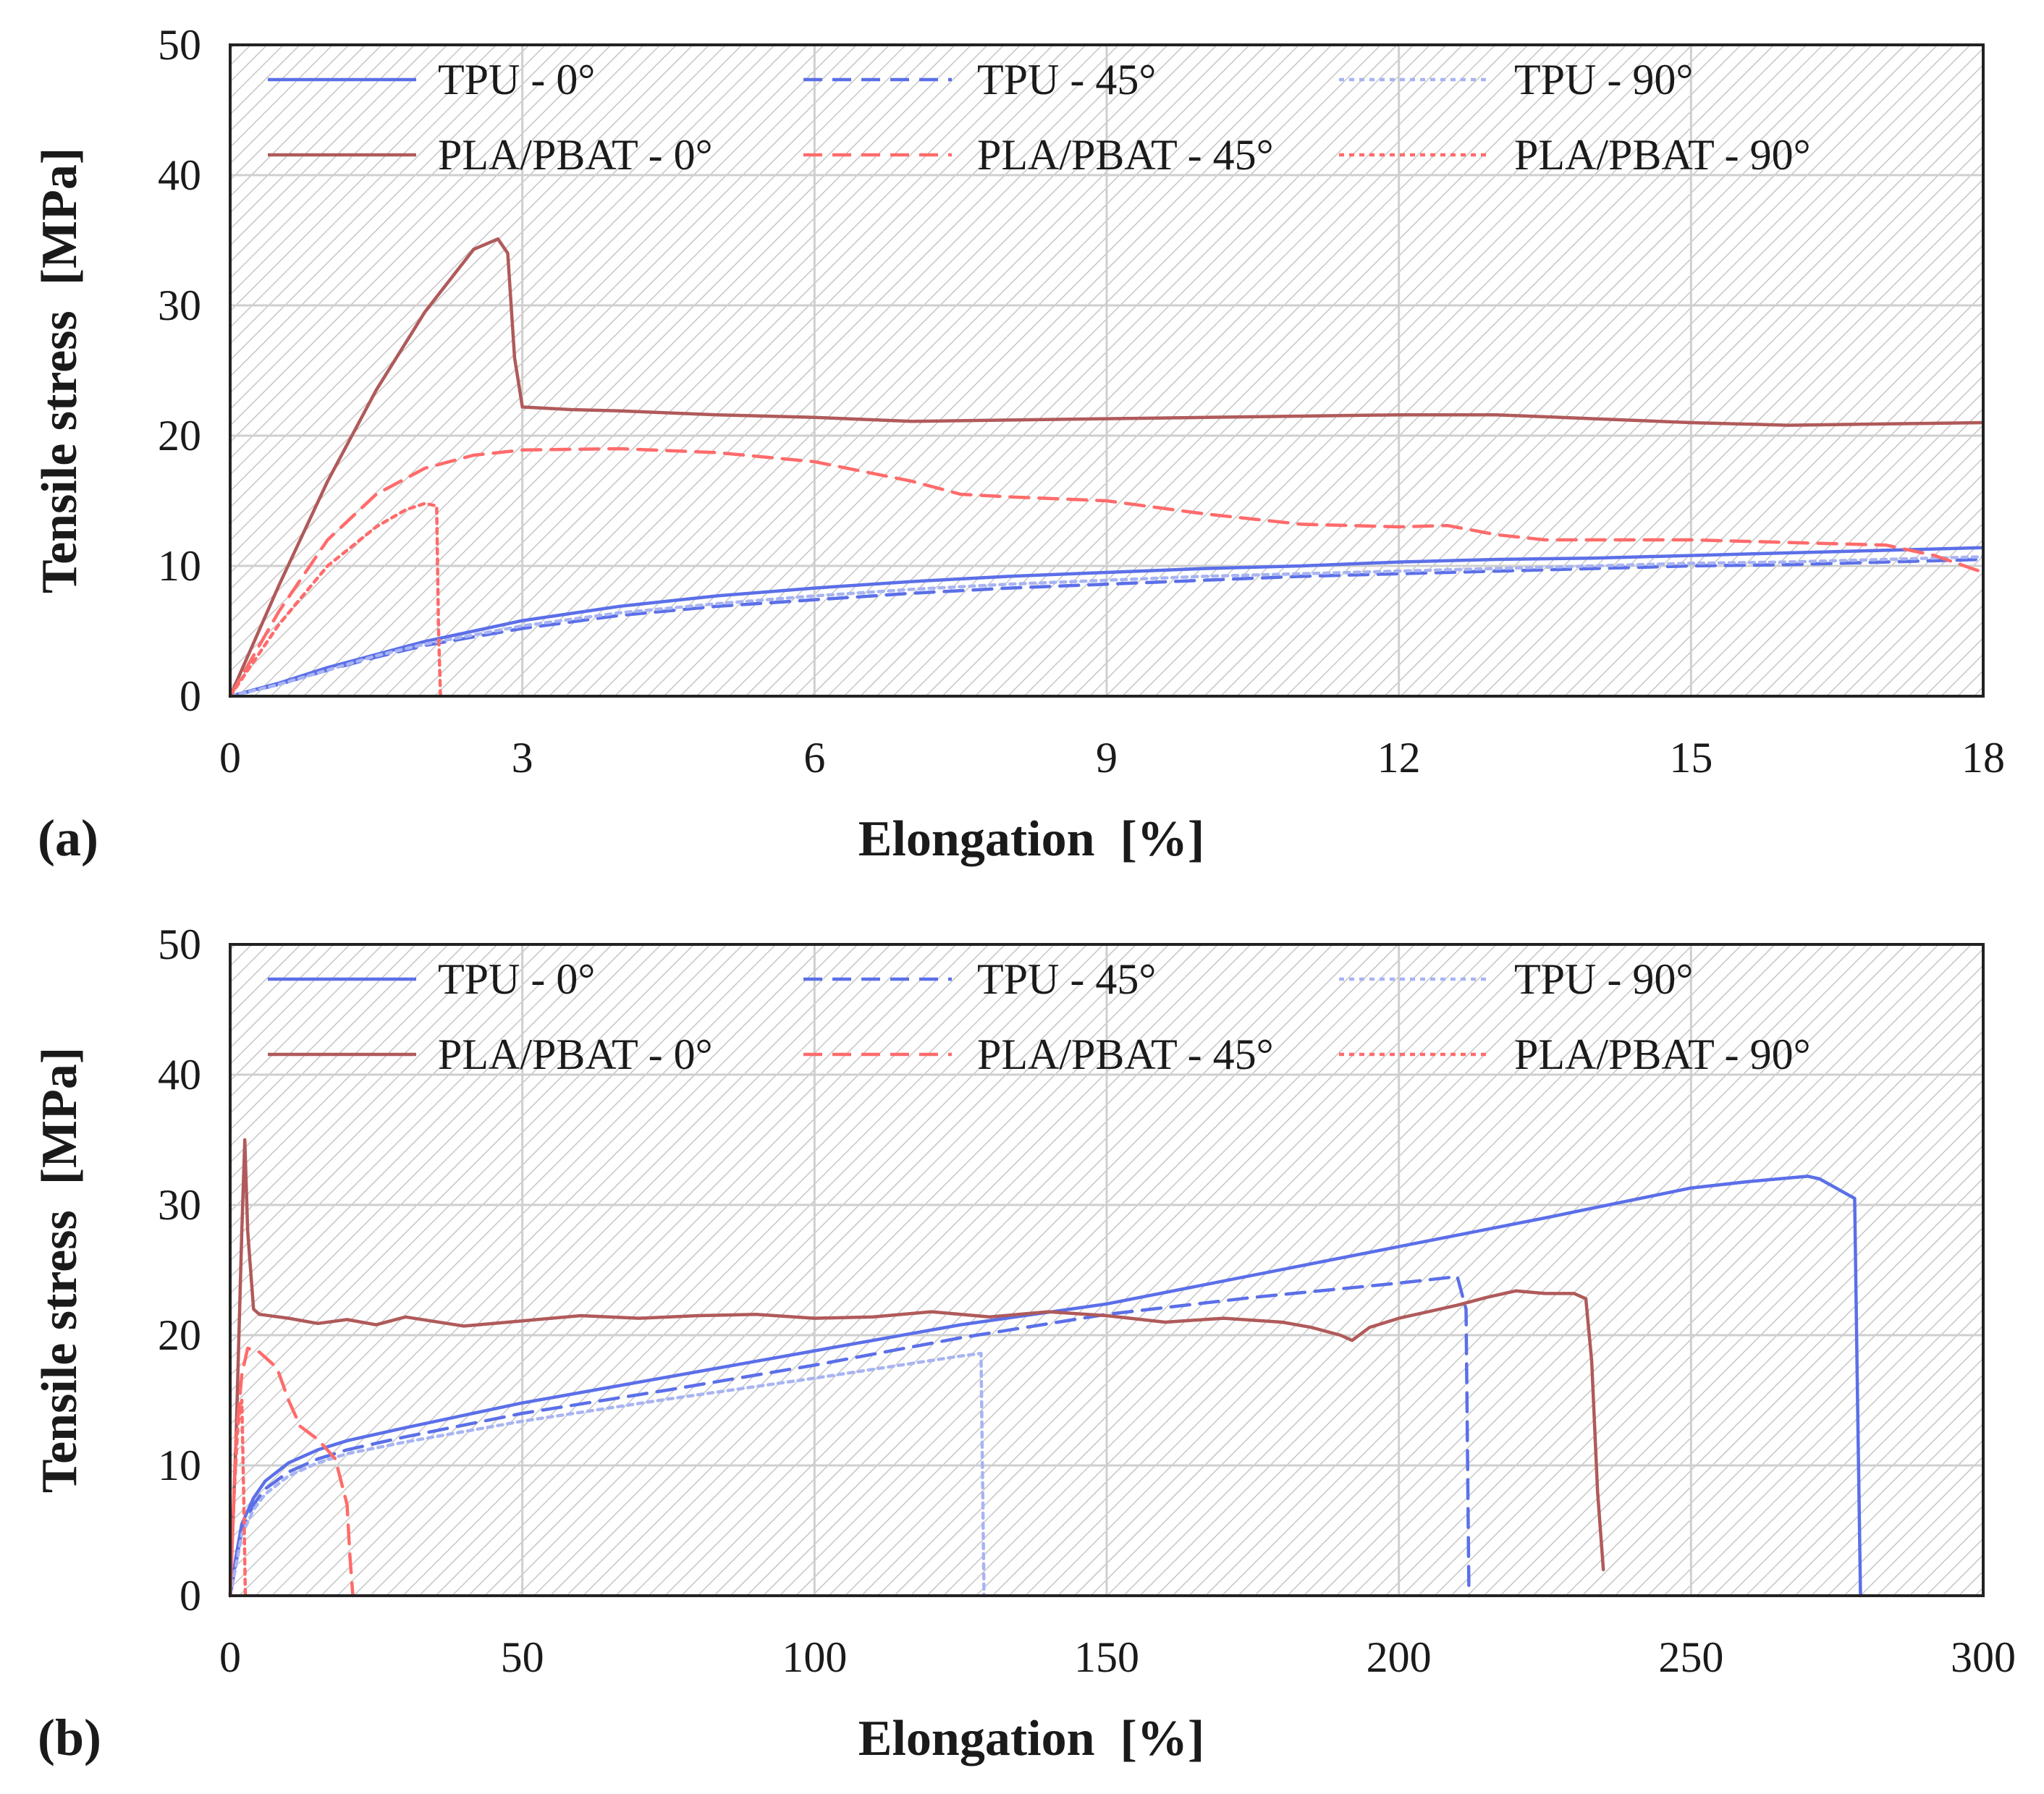  Describe the element at coordinates (1066, 979) in the screenshot. I see `chart-b-legend-label-1: TPU - 45°` at that location.